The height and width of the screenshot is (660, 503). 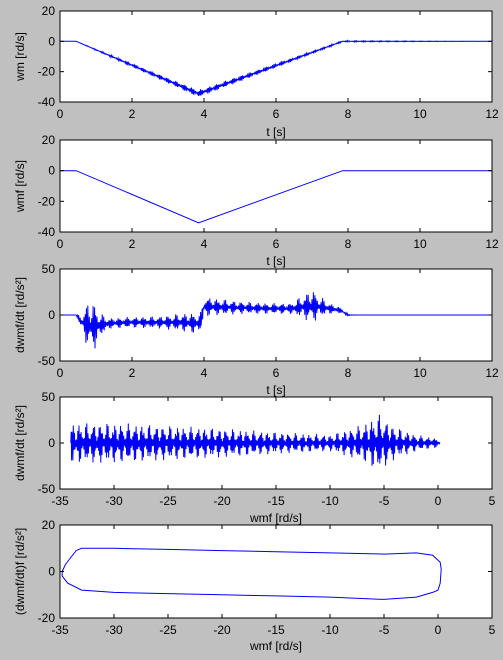 What do you see at coordinates (20, 186) in the screenshot?
I see `y-axis-label: wmf [rd/s]` at bounding box center [20, 186].